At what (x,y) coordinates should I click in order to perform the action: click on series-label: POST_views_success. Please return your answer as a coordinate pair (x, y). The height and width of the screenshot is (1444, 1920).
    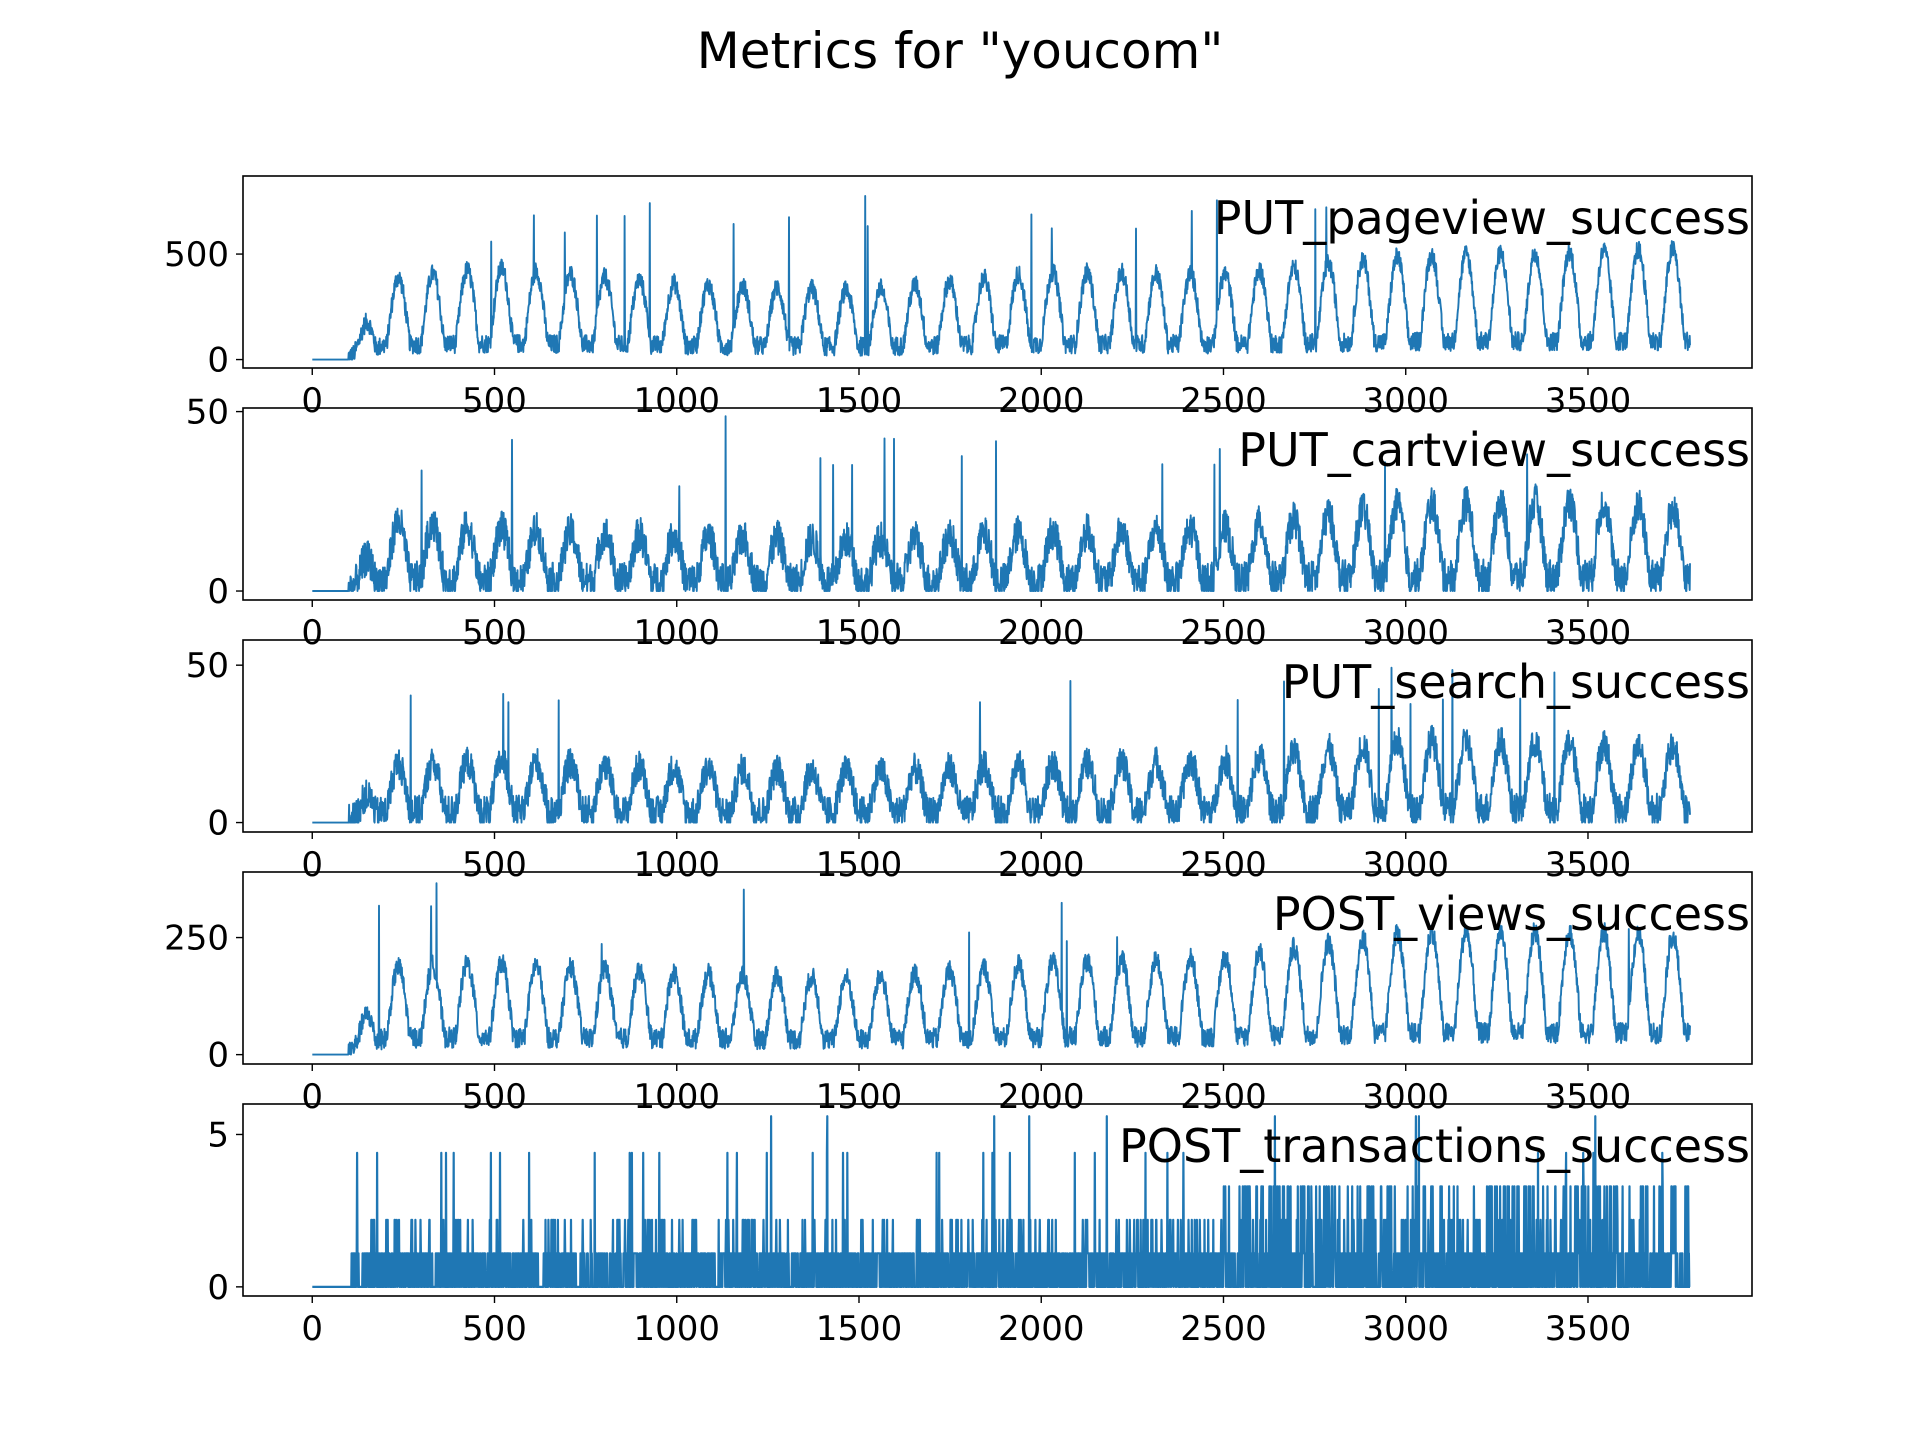
    Looking at the image, I should click on (1511, 914).